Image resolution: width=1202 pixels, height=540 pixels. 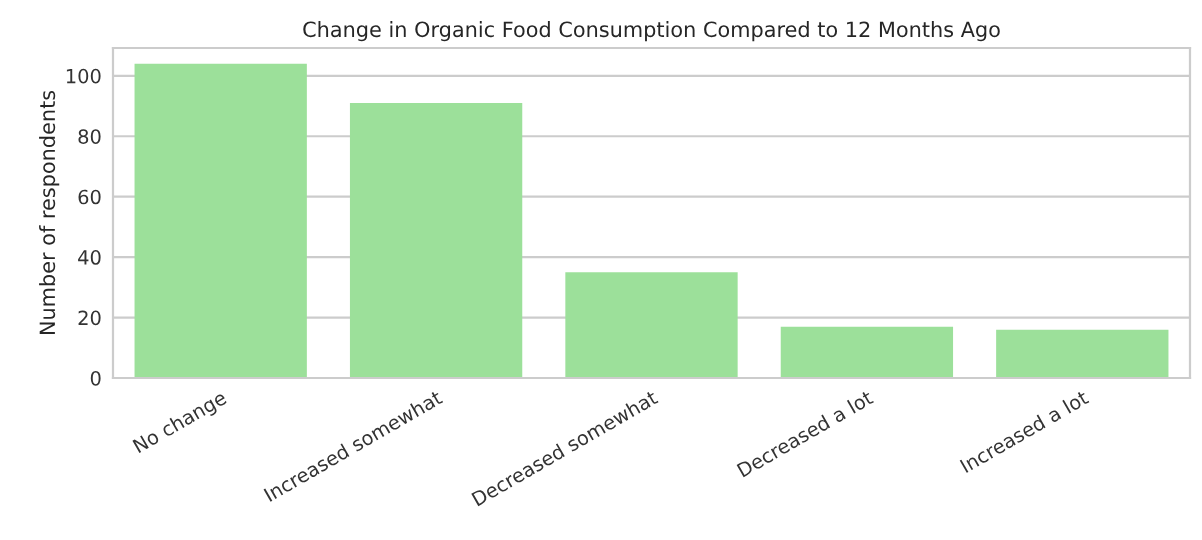 What do you see at coordinates (95, 378) in the screenshot?
I see `y-tick-label: 0` at bounding box center [95, 378].